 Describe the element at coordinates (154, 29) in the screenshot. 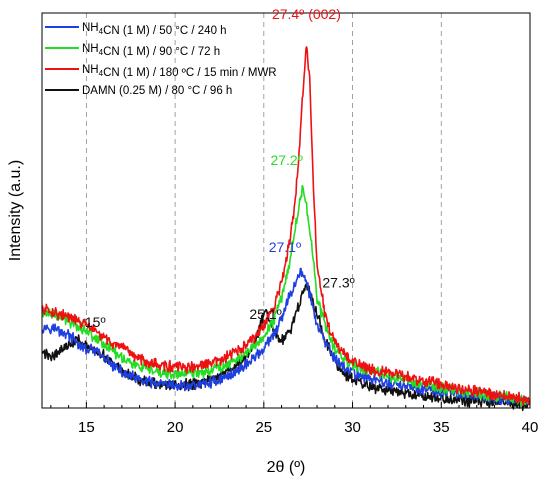

I see `legend-label-1: NH4CN (1 M) / 50 °C / 240 h` at that location.